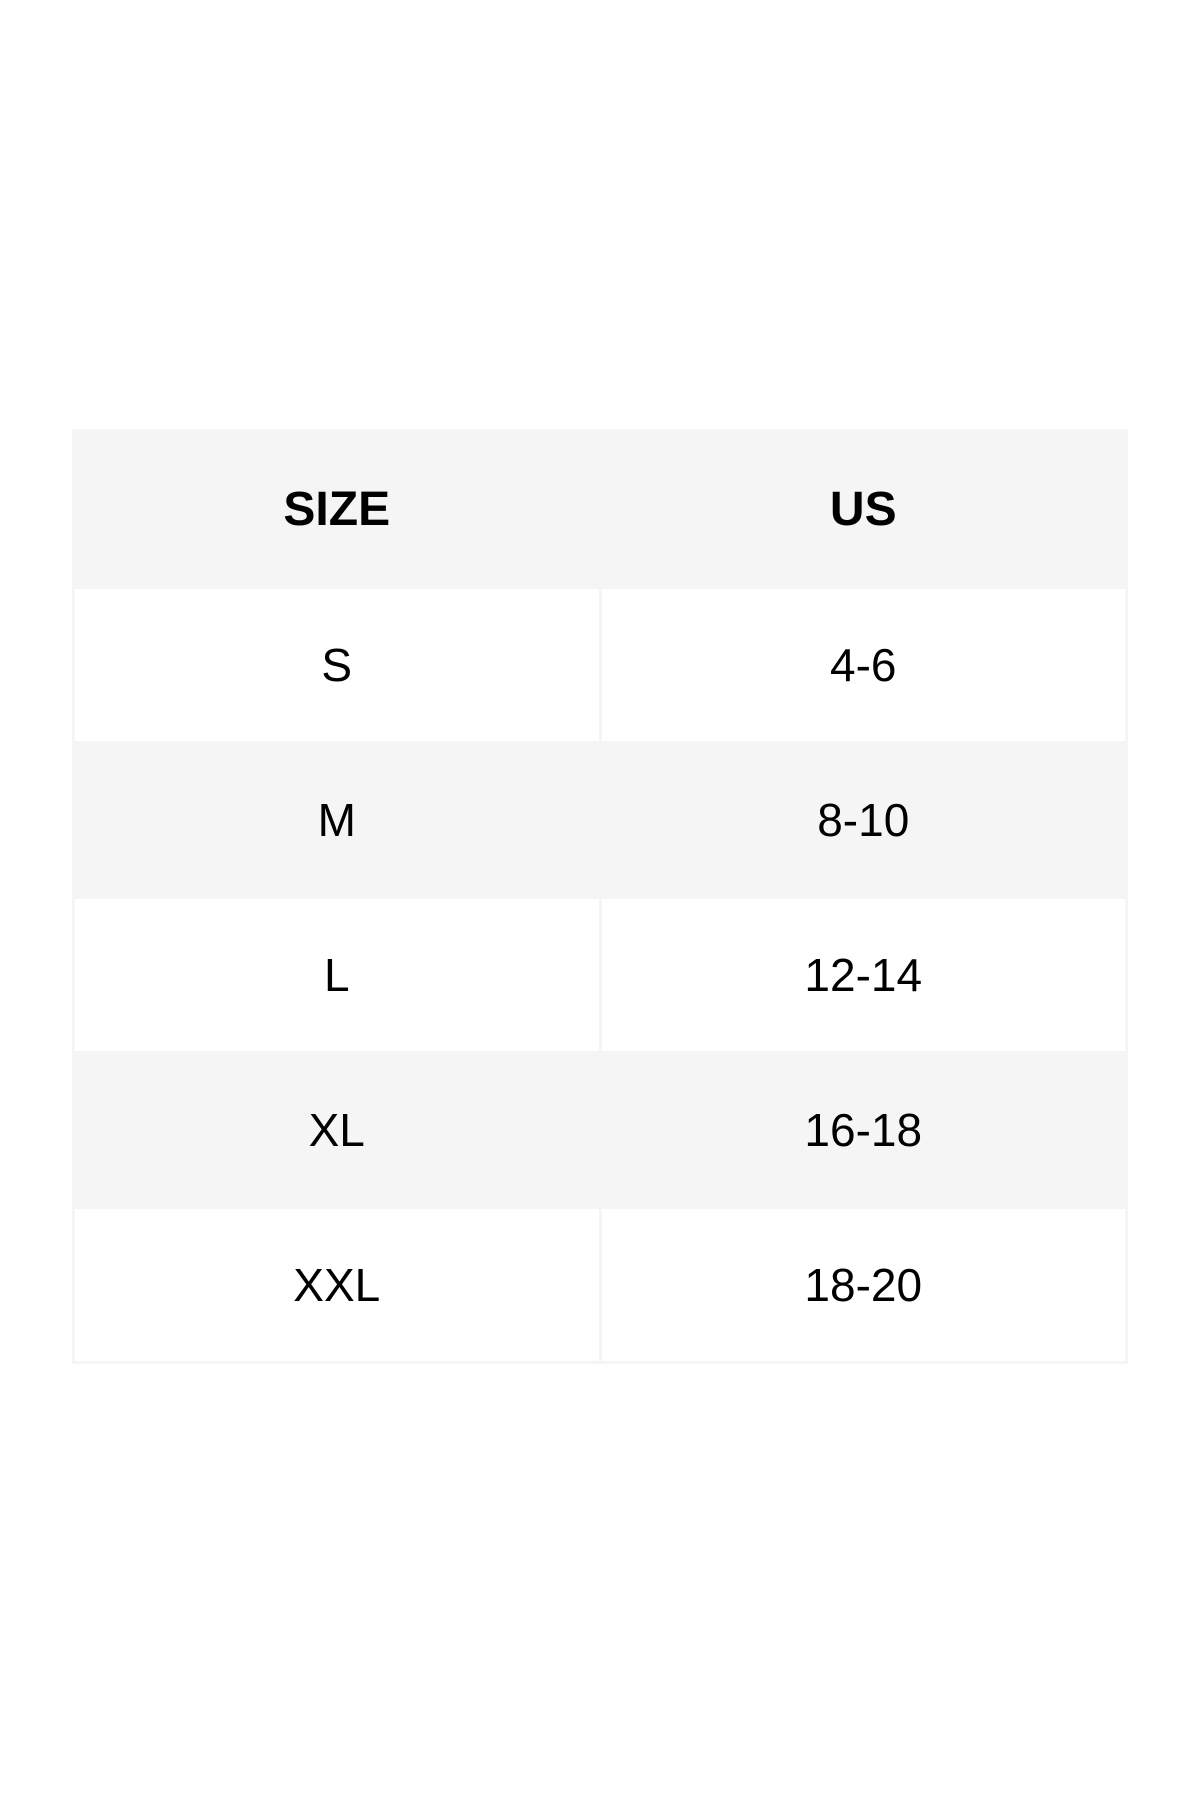 The image size is (1201, 1800). Describe the element at coordinates (337, 1130) in the screenshot. I see `size-cell: XL` at that location.